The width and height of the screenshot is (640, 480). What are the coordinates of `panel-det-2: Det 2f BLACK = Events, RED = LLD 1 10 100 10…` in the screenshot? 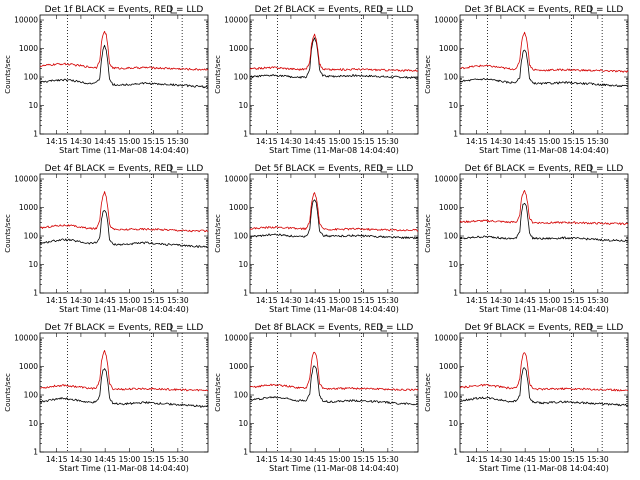 It's located at (316, 80).